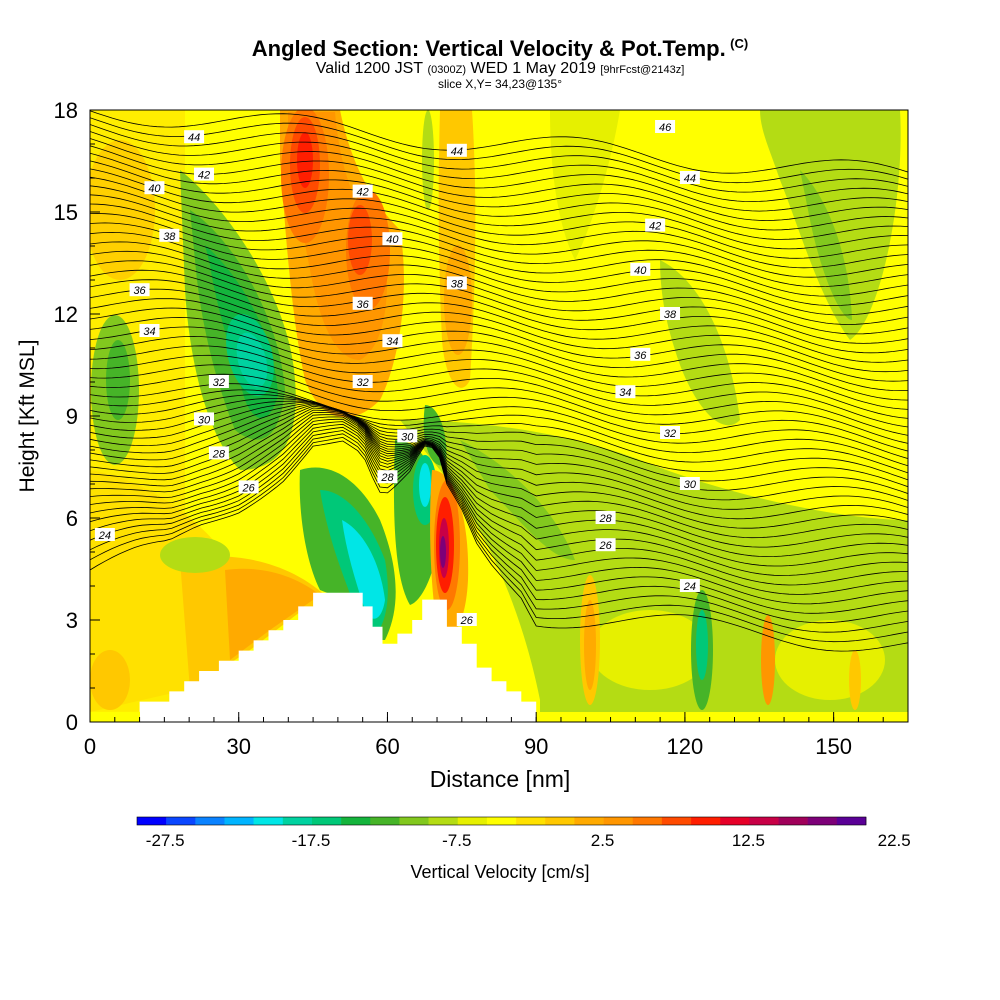 This screenshot has height=1000, width=1000. Describe the element at coordinates (447, 70) in the screenshot. I see `subtitle-utc: (0300Z)` at that location.